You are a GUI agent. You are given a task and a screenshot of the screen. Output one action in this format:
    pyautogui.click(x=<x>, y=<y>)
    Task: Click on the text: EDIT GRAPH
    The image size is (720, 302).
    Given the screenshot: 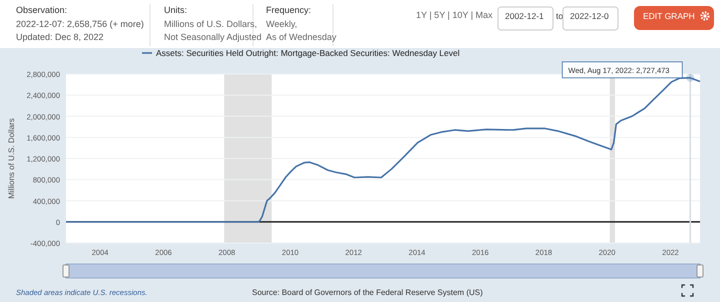 What is the action you would take?
    pyautogui.click(x=669, y=16)
    